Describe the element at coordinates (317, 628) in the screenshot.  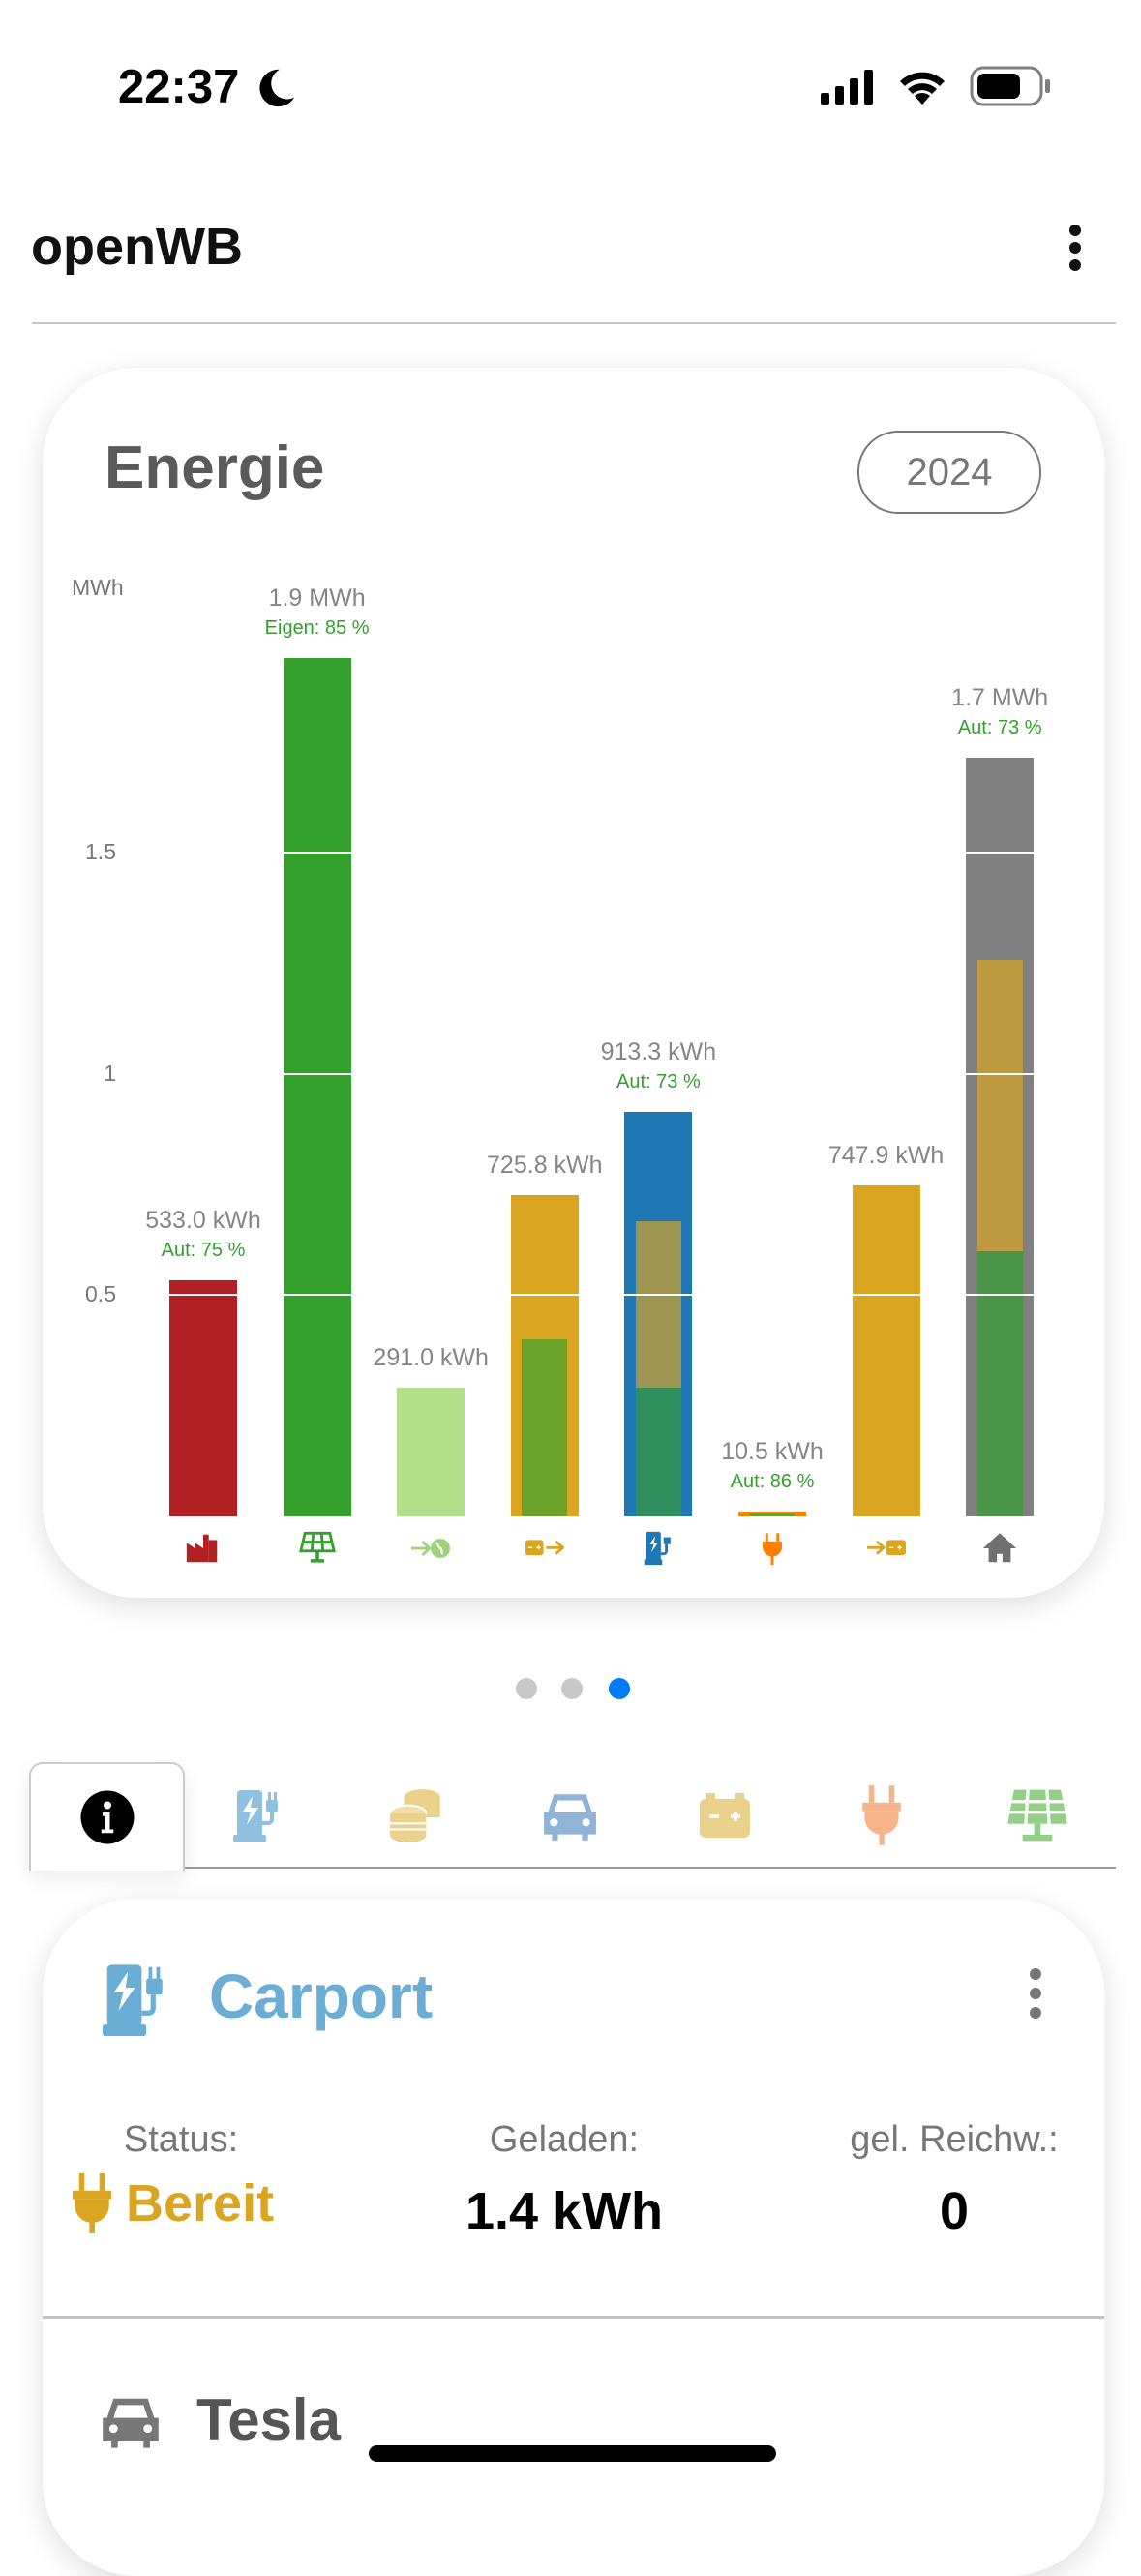
I see `bar-sub-label: Eigen: 85 %` at that location.